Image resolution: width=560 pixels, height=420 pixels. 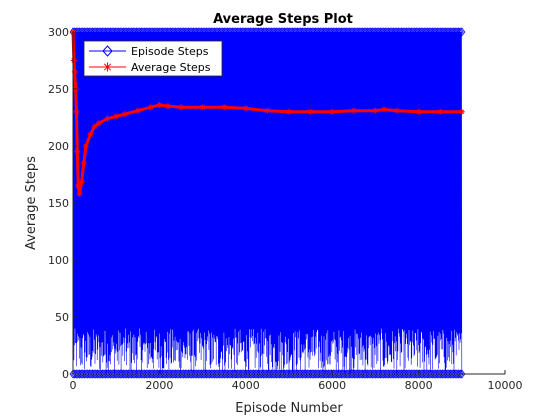 What do you see at coordinates (419, 385) in the screenshot?
I see `x-tick-label: 8000` at bounding box center [419, 385].